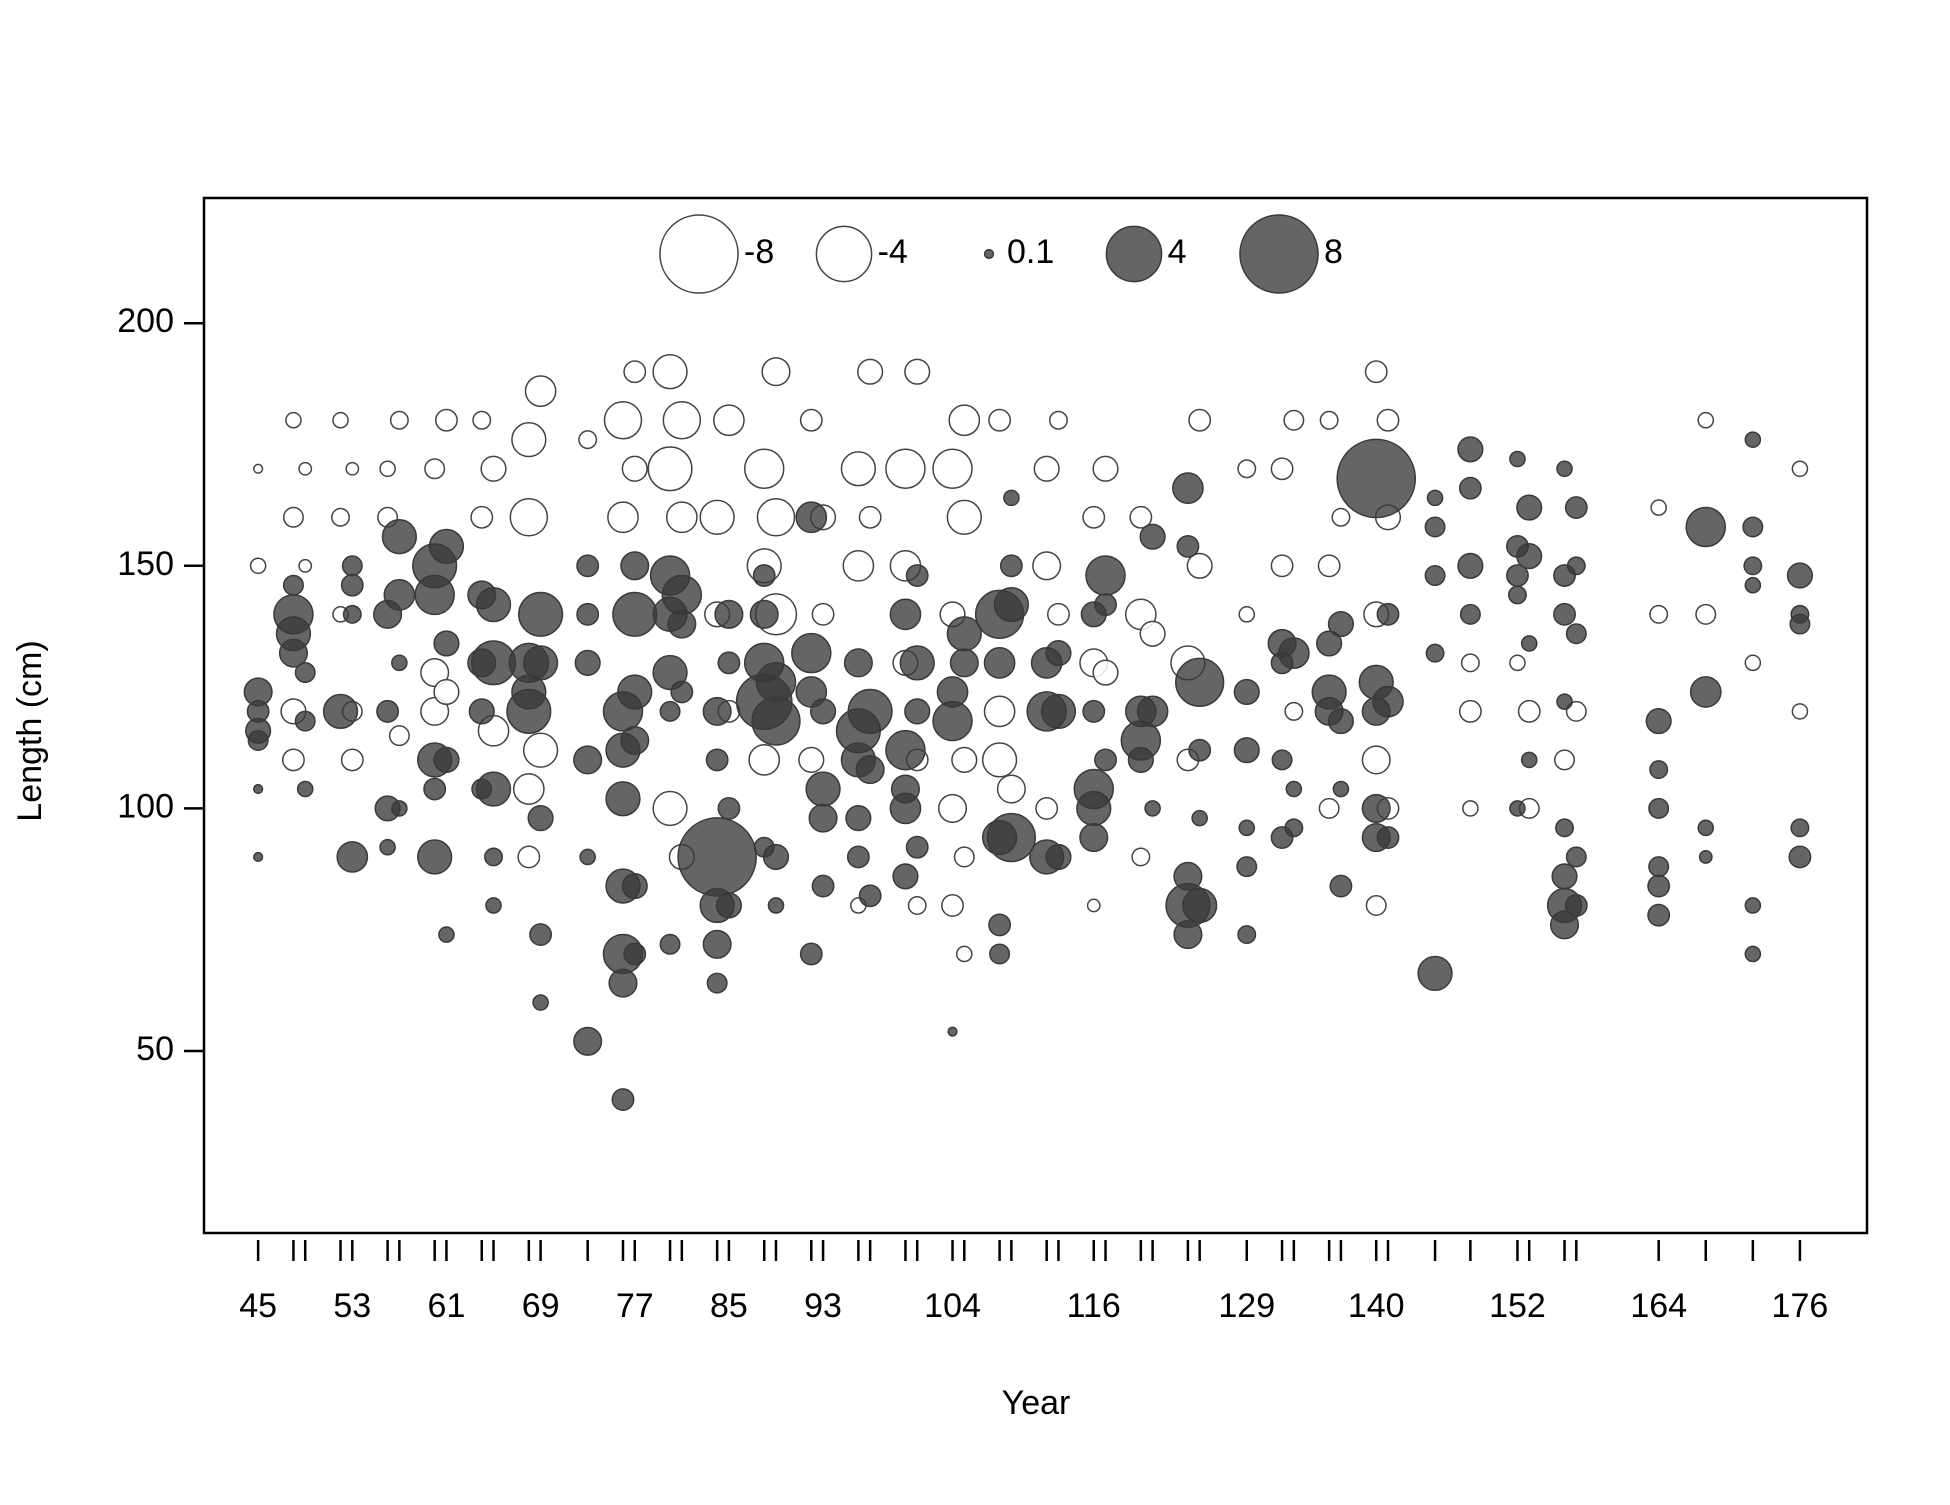 This screenshot has width=1950, height=1505. What do you see at coordinates (635, 1306) in the screenshot?
I see `x-tick-label: 77` at bounding box center [635, 1306].